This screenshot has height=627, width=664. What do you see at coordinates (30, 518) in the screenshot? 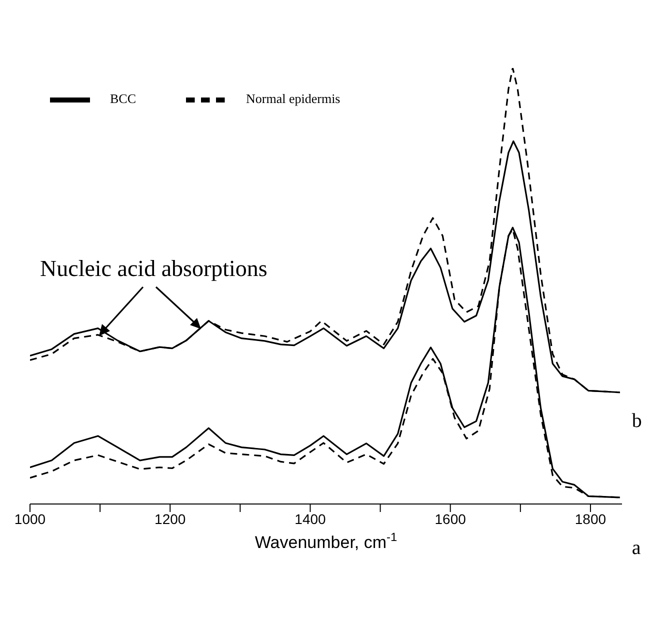
I see `x-tick-label: 1000` at bounding box center [30, 518].